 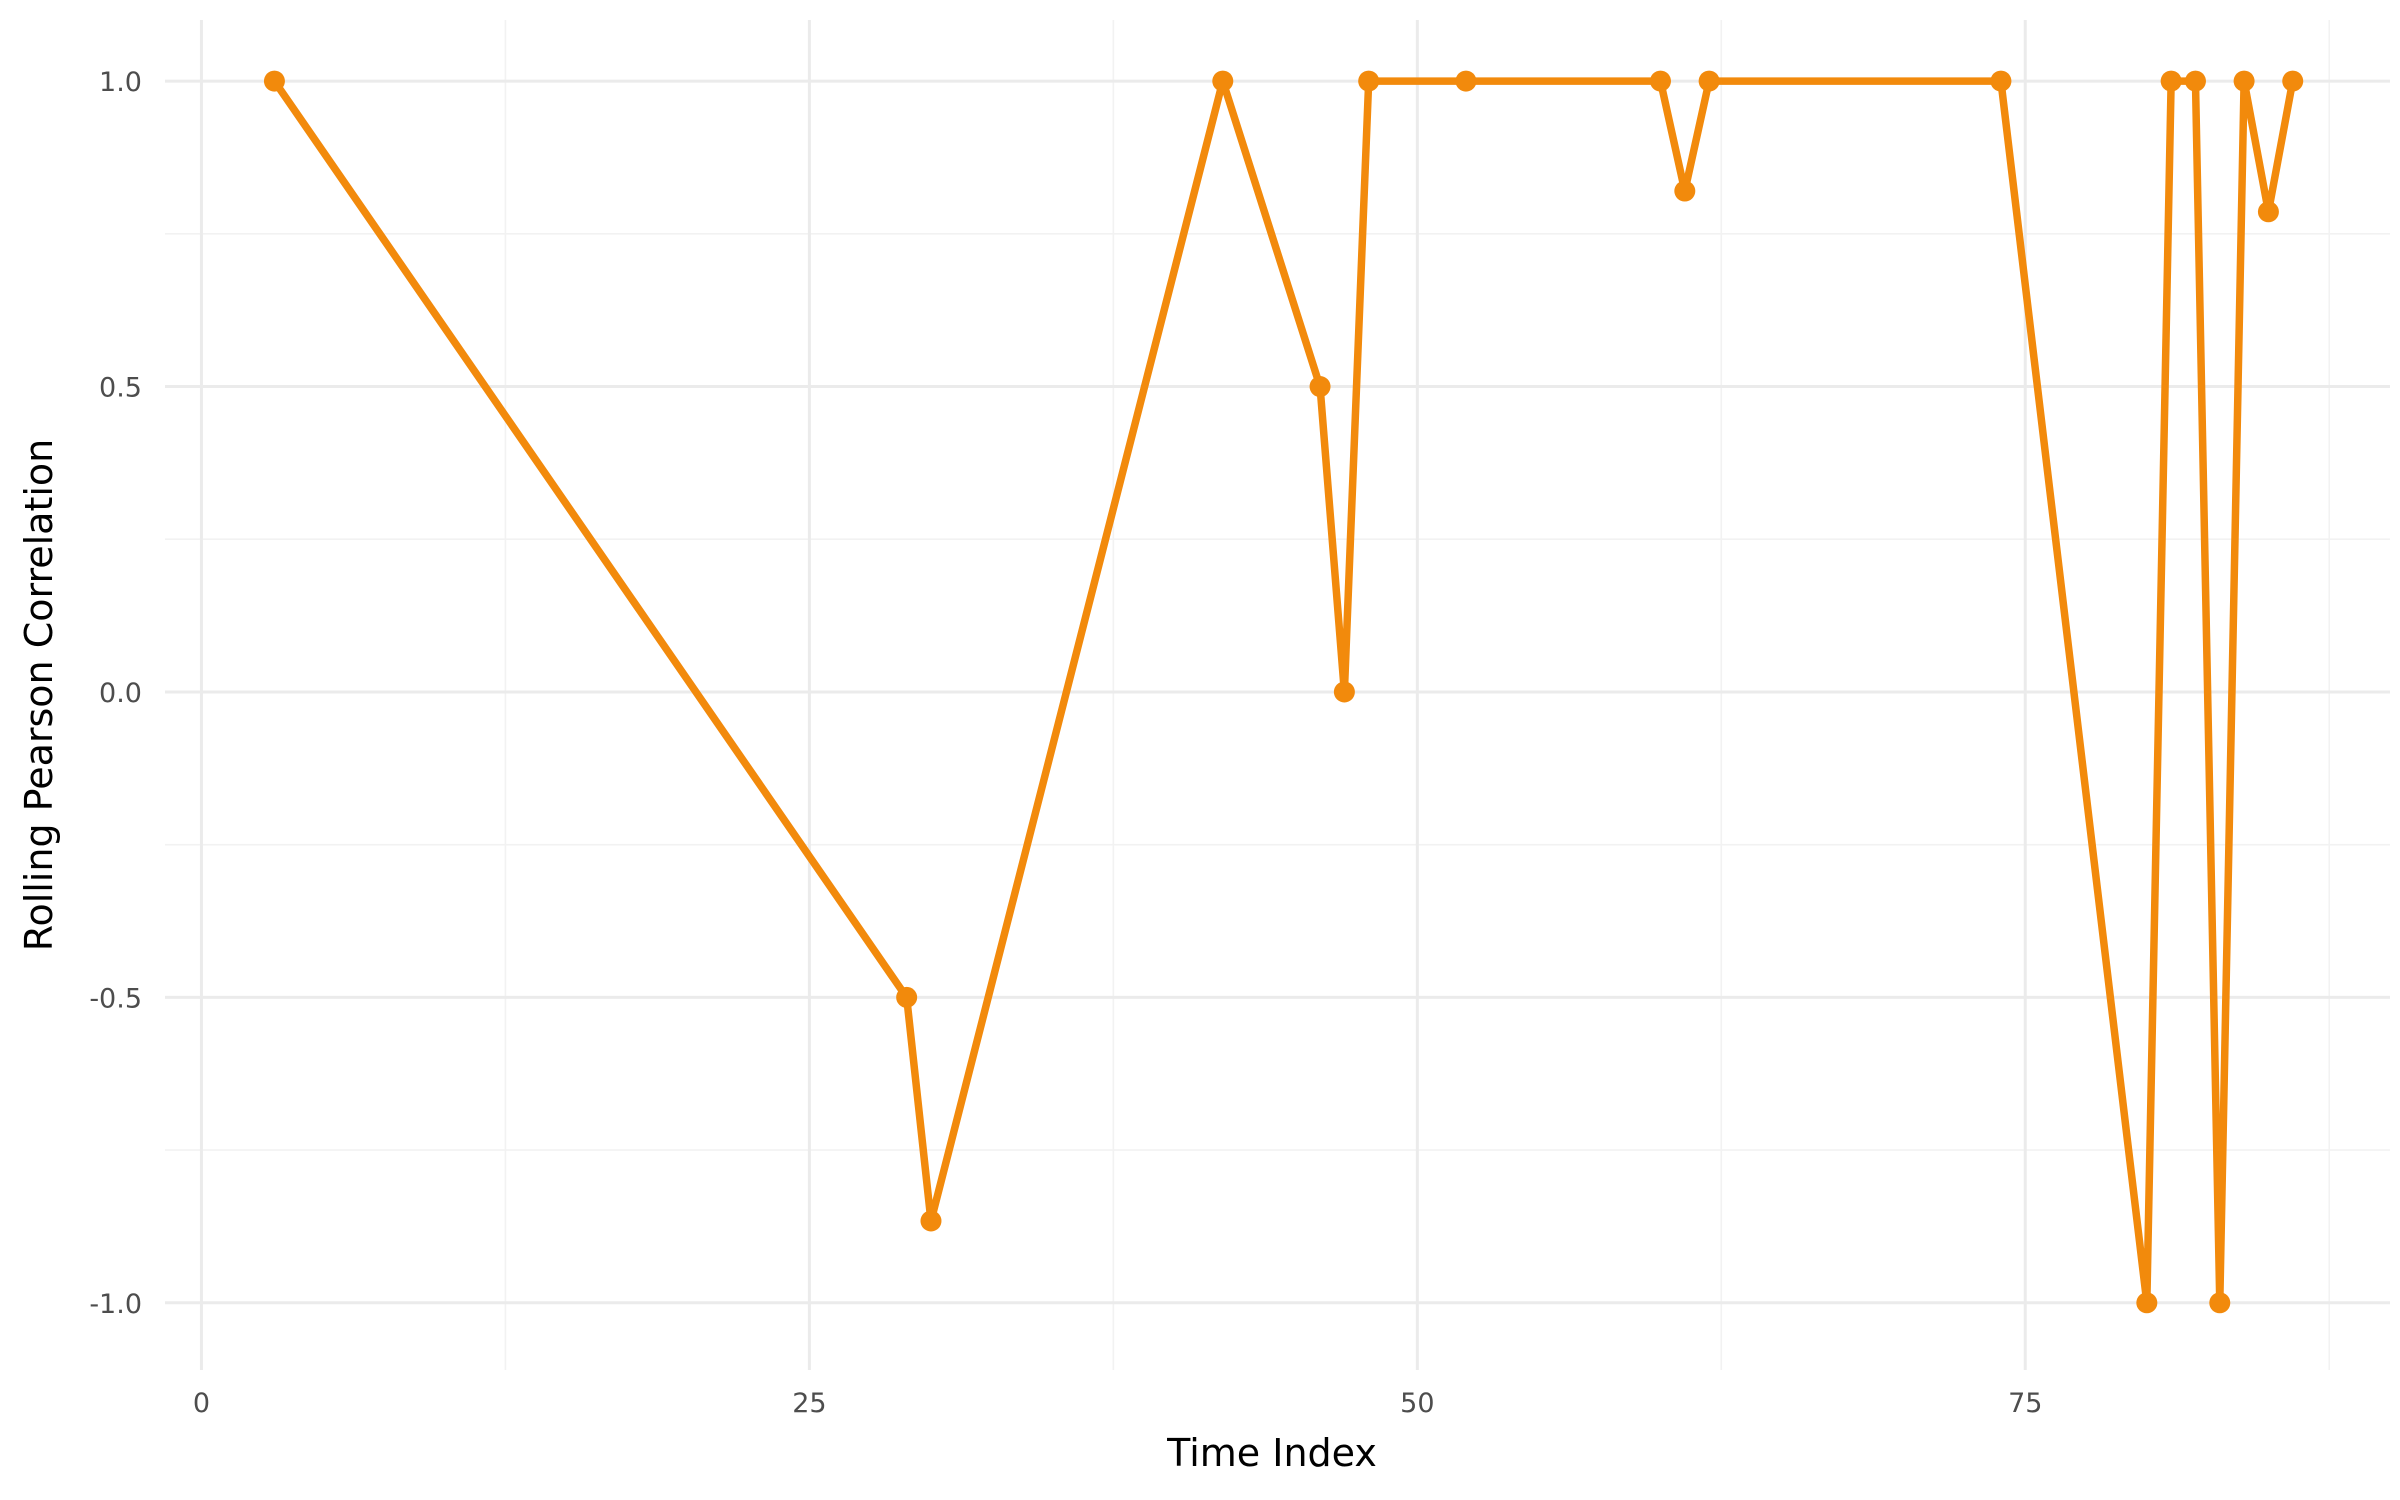 I want to click on y-tick-labels: -1.0 -0.5 0.0 0.5 1.0, so click(x=115, y=693).